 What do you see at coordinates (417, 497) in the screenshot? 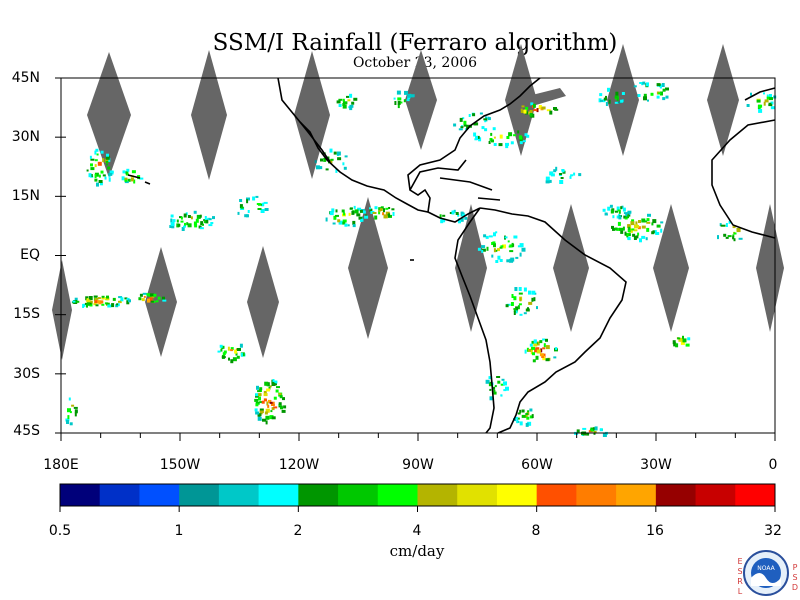
I see `colorbar` at bounding box center [417, 497].